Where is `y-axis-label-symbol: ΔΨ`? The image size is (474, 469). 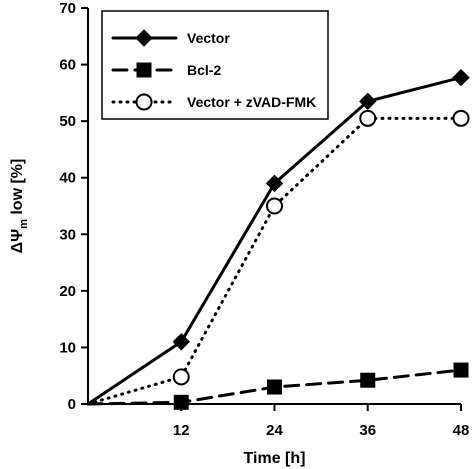 y-axis-label-symbol: ΔΨ is located at coordinates (17, 241).